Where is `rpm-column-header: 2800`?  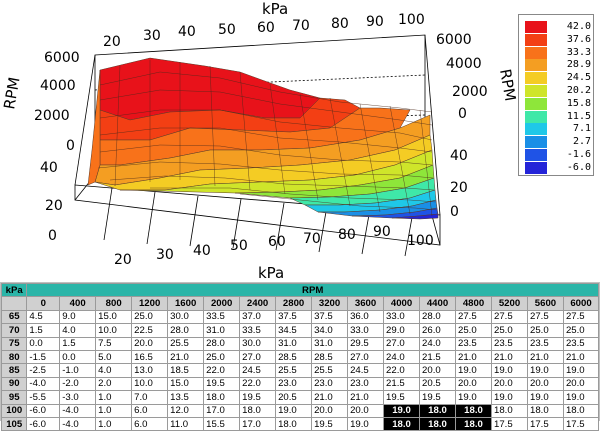
rpm-column-header: 2800 is located at coordinates (294, 303).